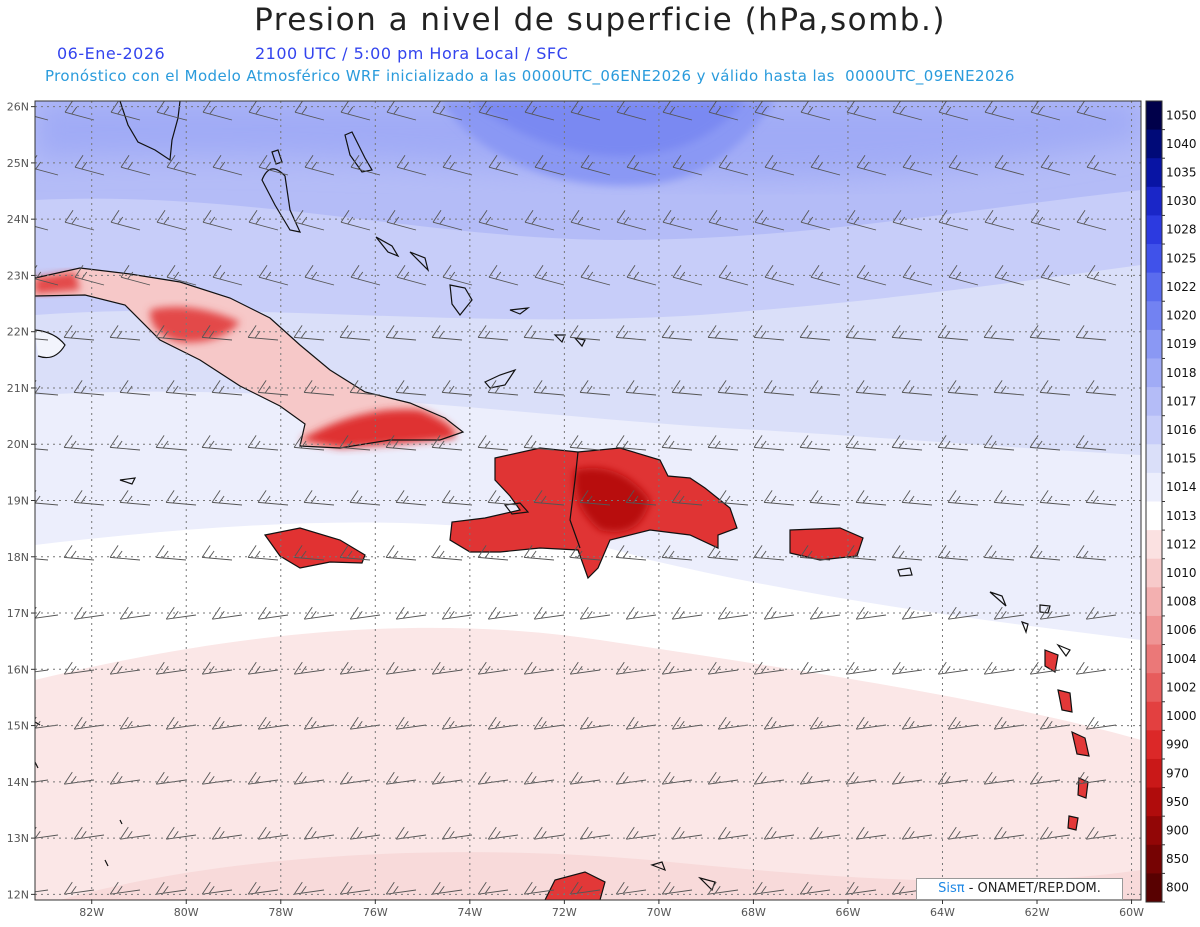 This screenshot has width=1200, height=927. Describe the element at coordinates (1177, 745) in the screenshot. I see `colorbar-label: 990` at that location.